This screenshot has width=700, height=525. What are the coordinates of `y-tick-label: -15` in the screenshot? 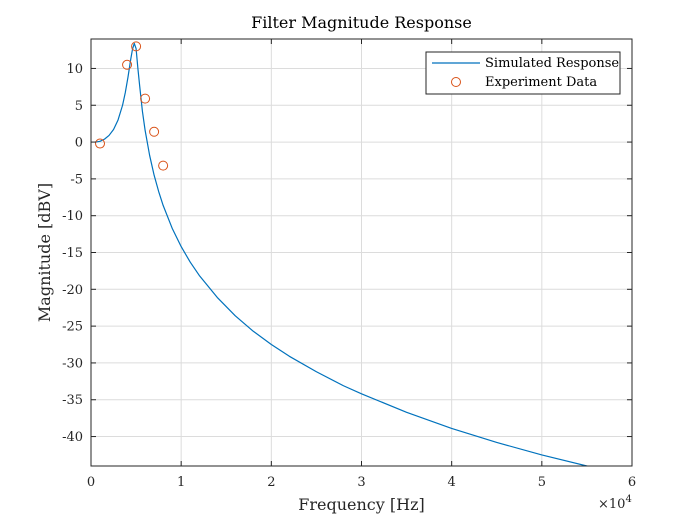 It's located at (72, 253).